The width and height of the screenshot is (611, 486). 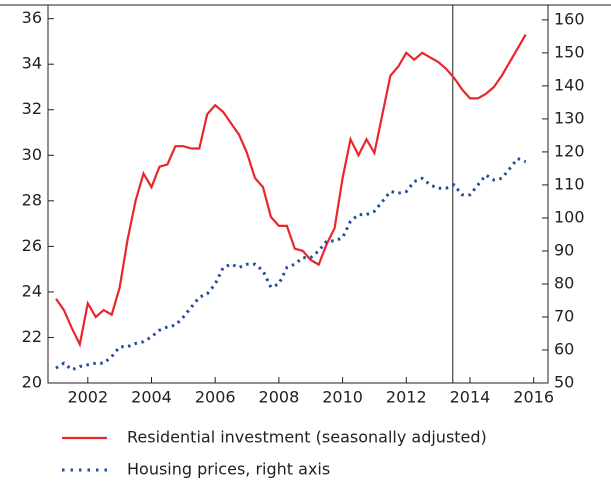 I want to click on x-tick-label: 2004, so click(x=151, y=397).